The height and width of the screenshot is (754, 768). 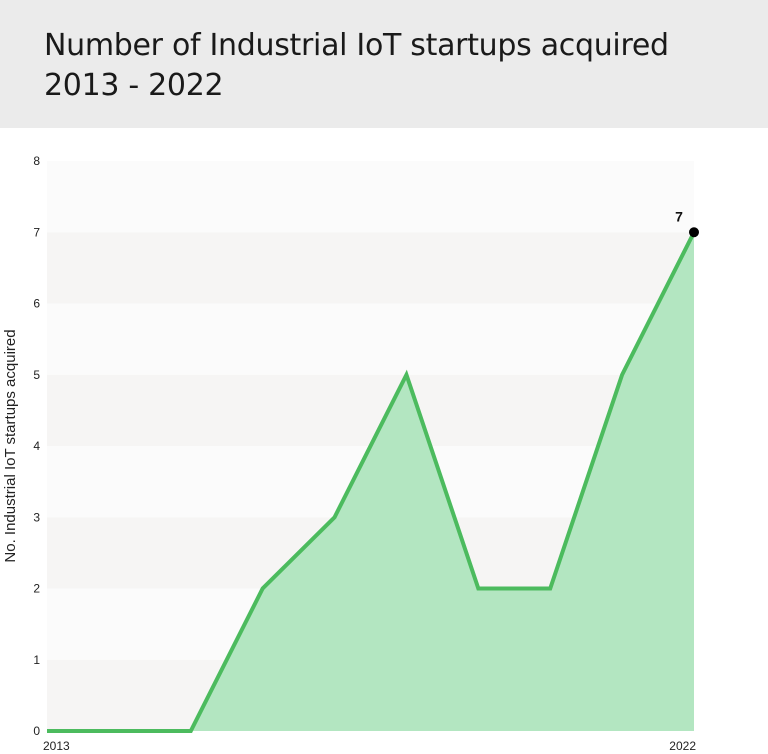 What do you see at coordinates (36, 517) in the screenshot?
I see `y-tick-label: 3` at bounding box center [36, 517].